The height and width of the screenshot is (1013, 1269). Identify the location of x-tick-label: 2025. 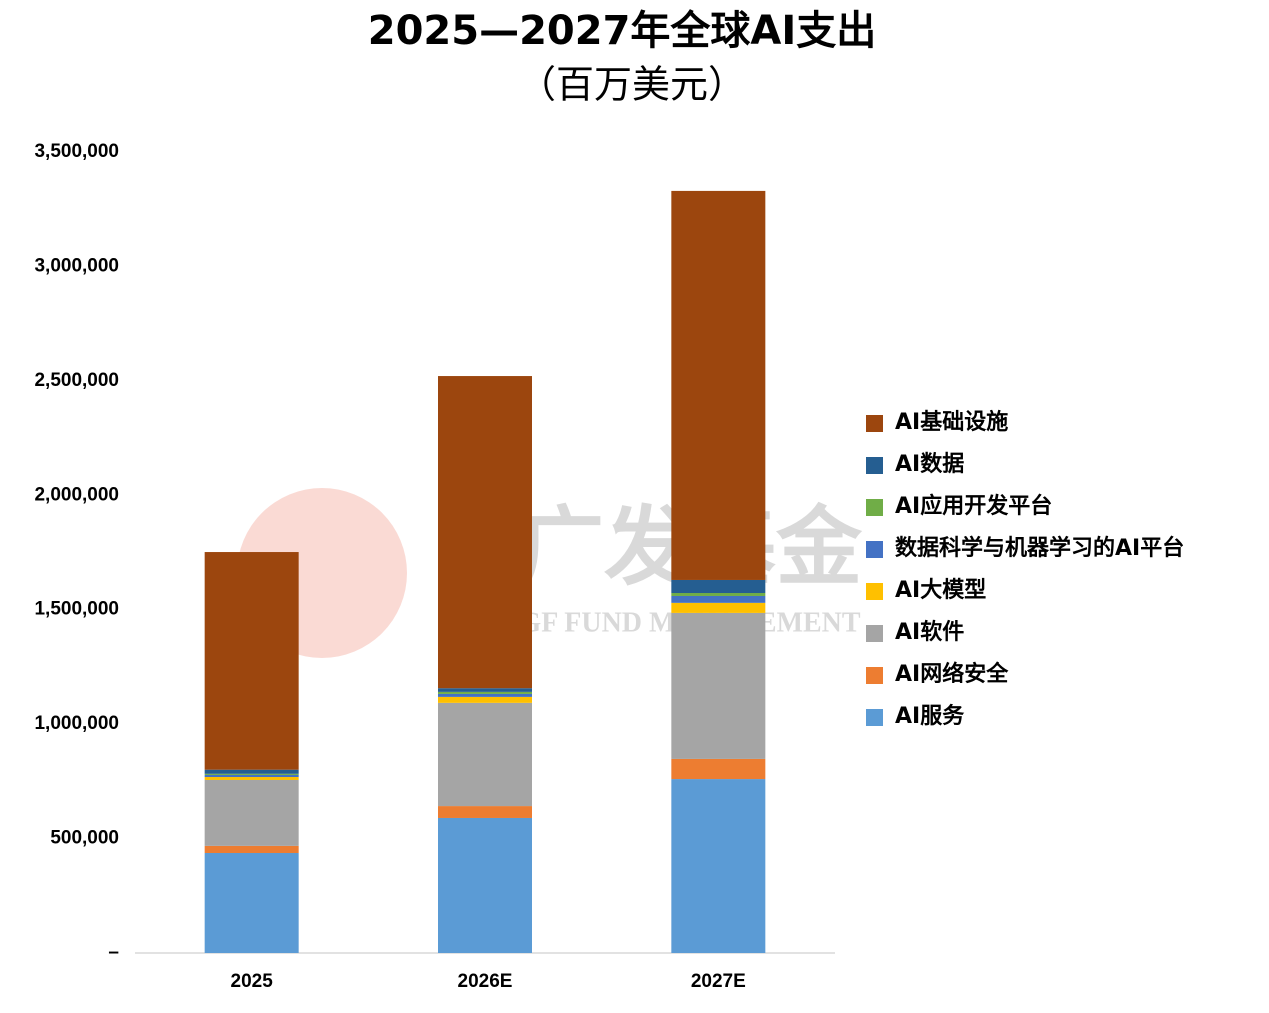
(252, 981).